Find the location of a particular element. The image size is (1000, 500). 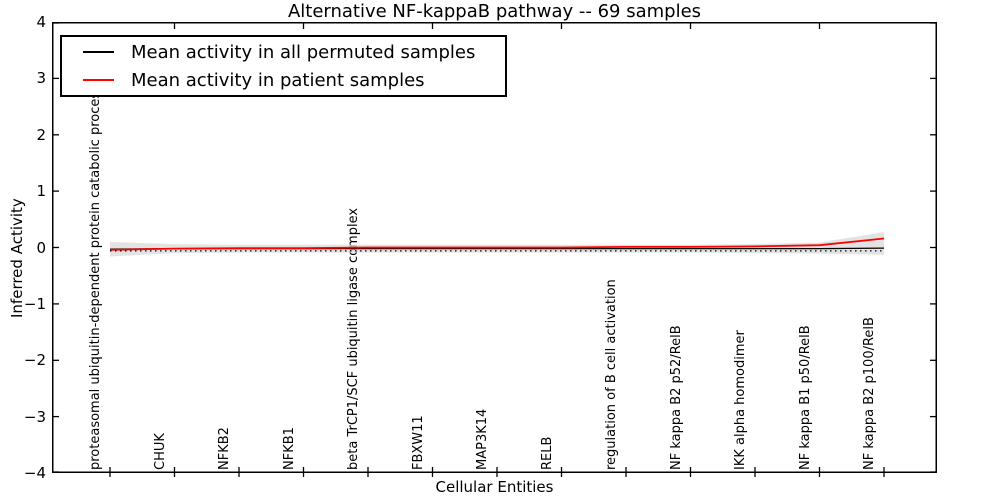

y-tick-label: −3 is located at coordinates (34, 416).